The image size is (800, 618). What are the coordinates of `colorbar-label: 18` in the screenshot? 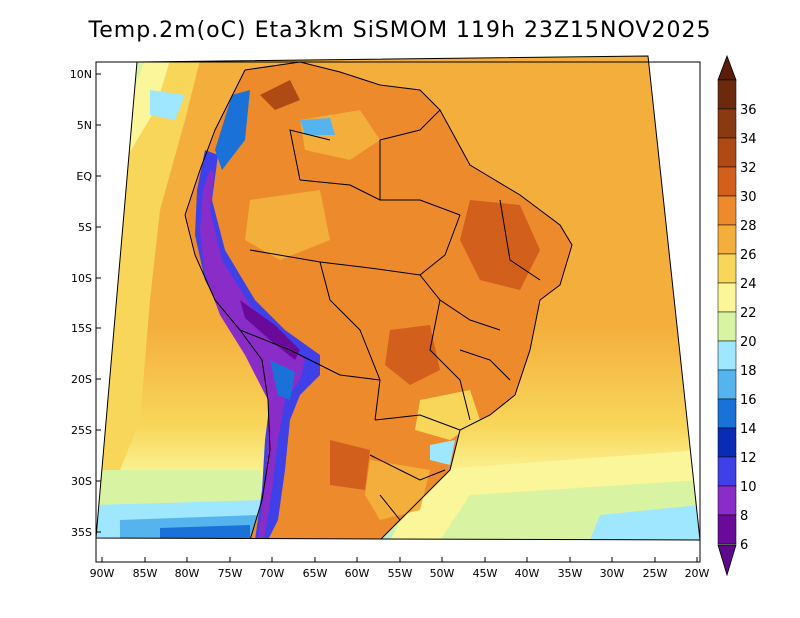 It's located at (748, 371).